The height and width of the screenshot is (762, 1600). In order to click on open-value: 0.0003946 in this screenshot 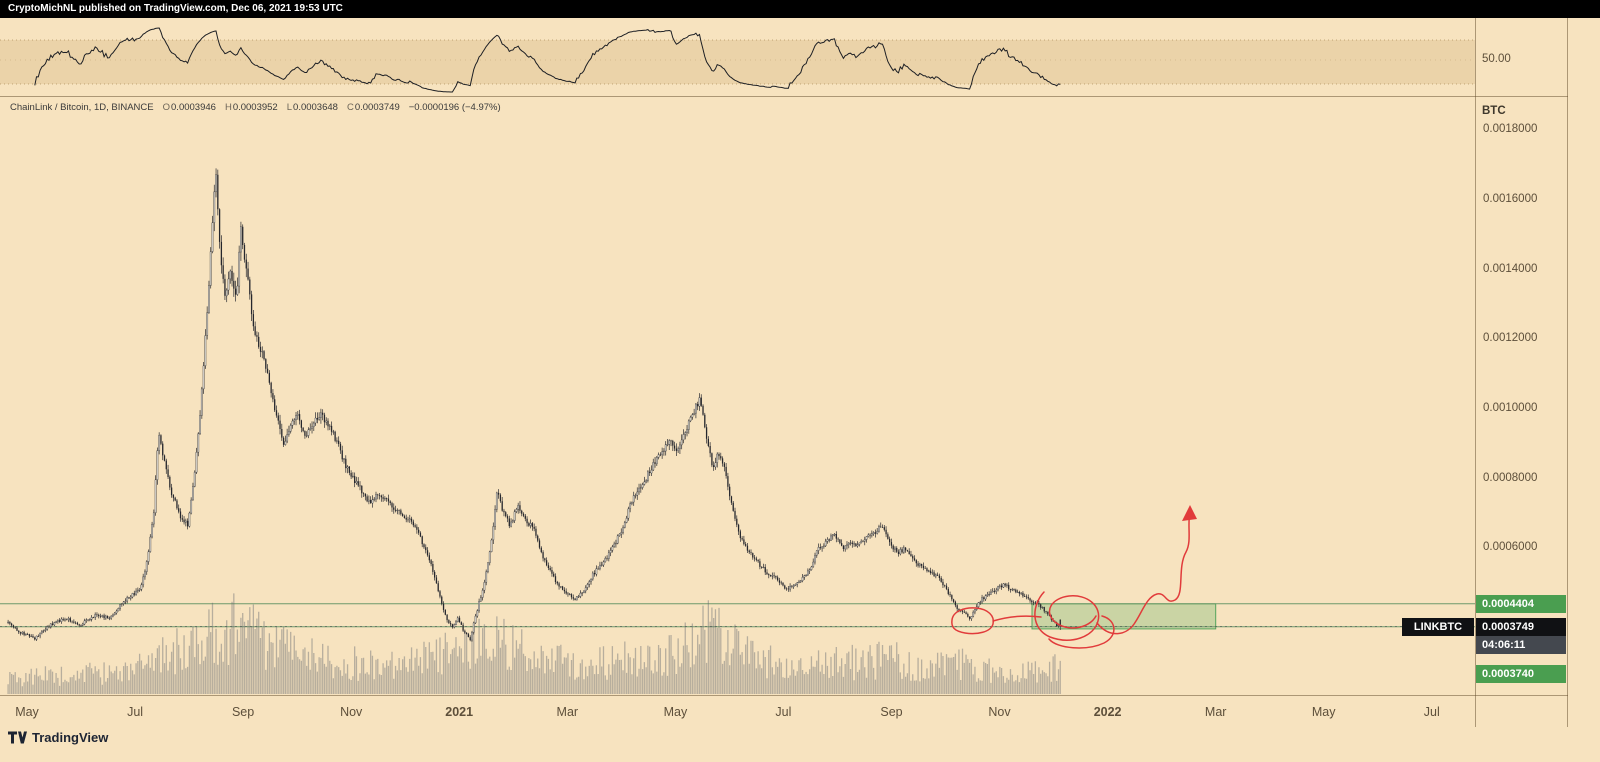, I will do `click(193, 107)`.